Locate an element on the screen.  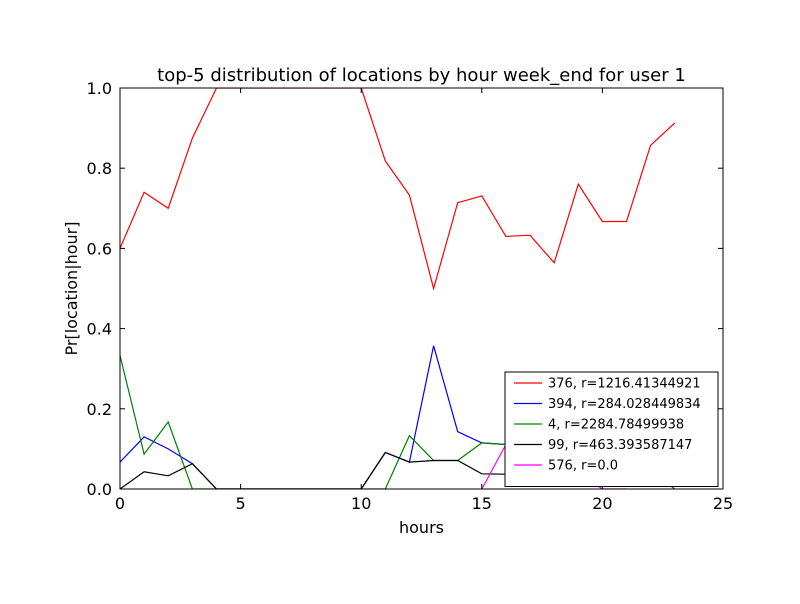
y-tick-label: 0.8 is located at coordinates (99, 168).